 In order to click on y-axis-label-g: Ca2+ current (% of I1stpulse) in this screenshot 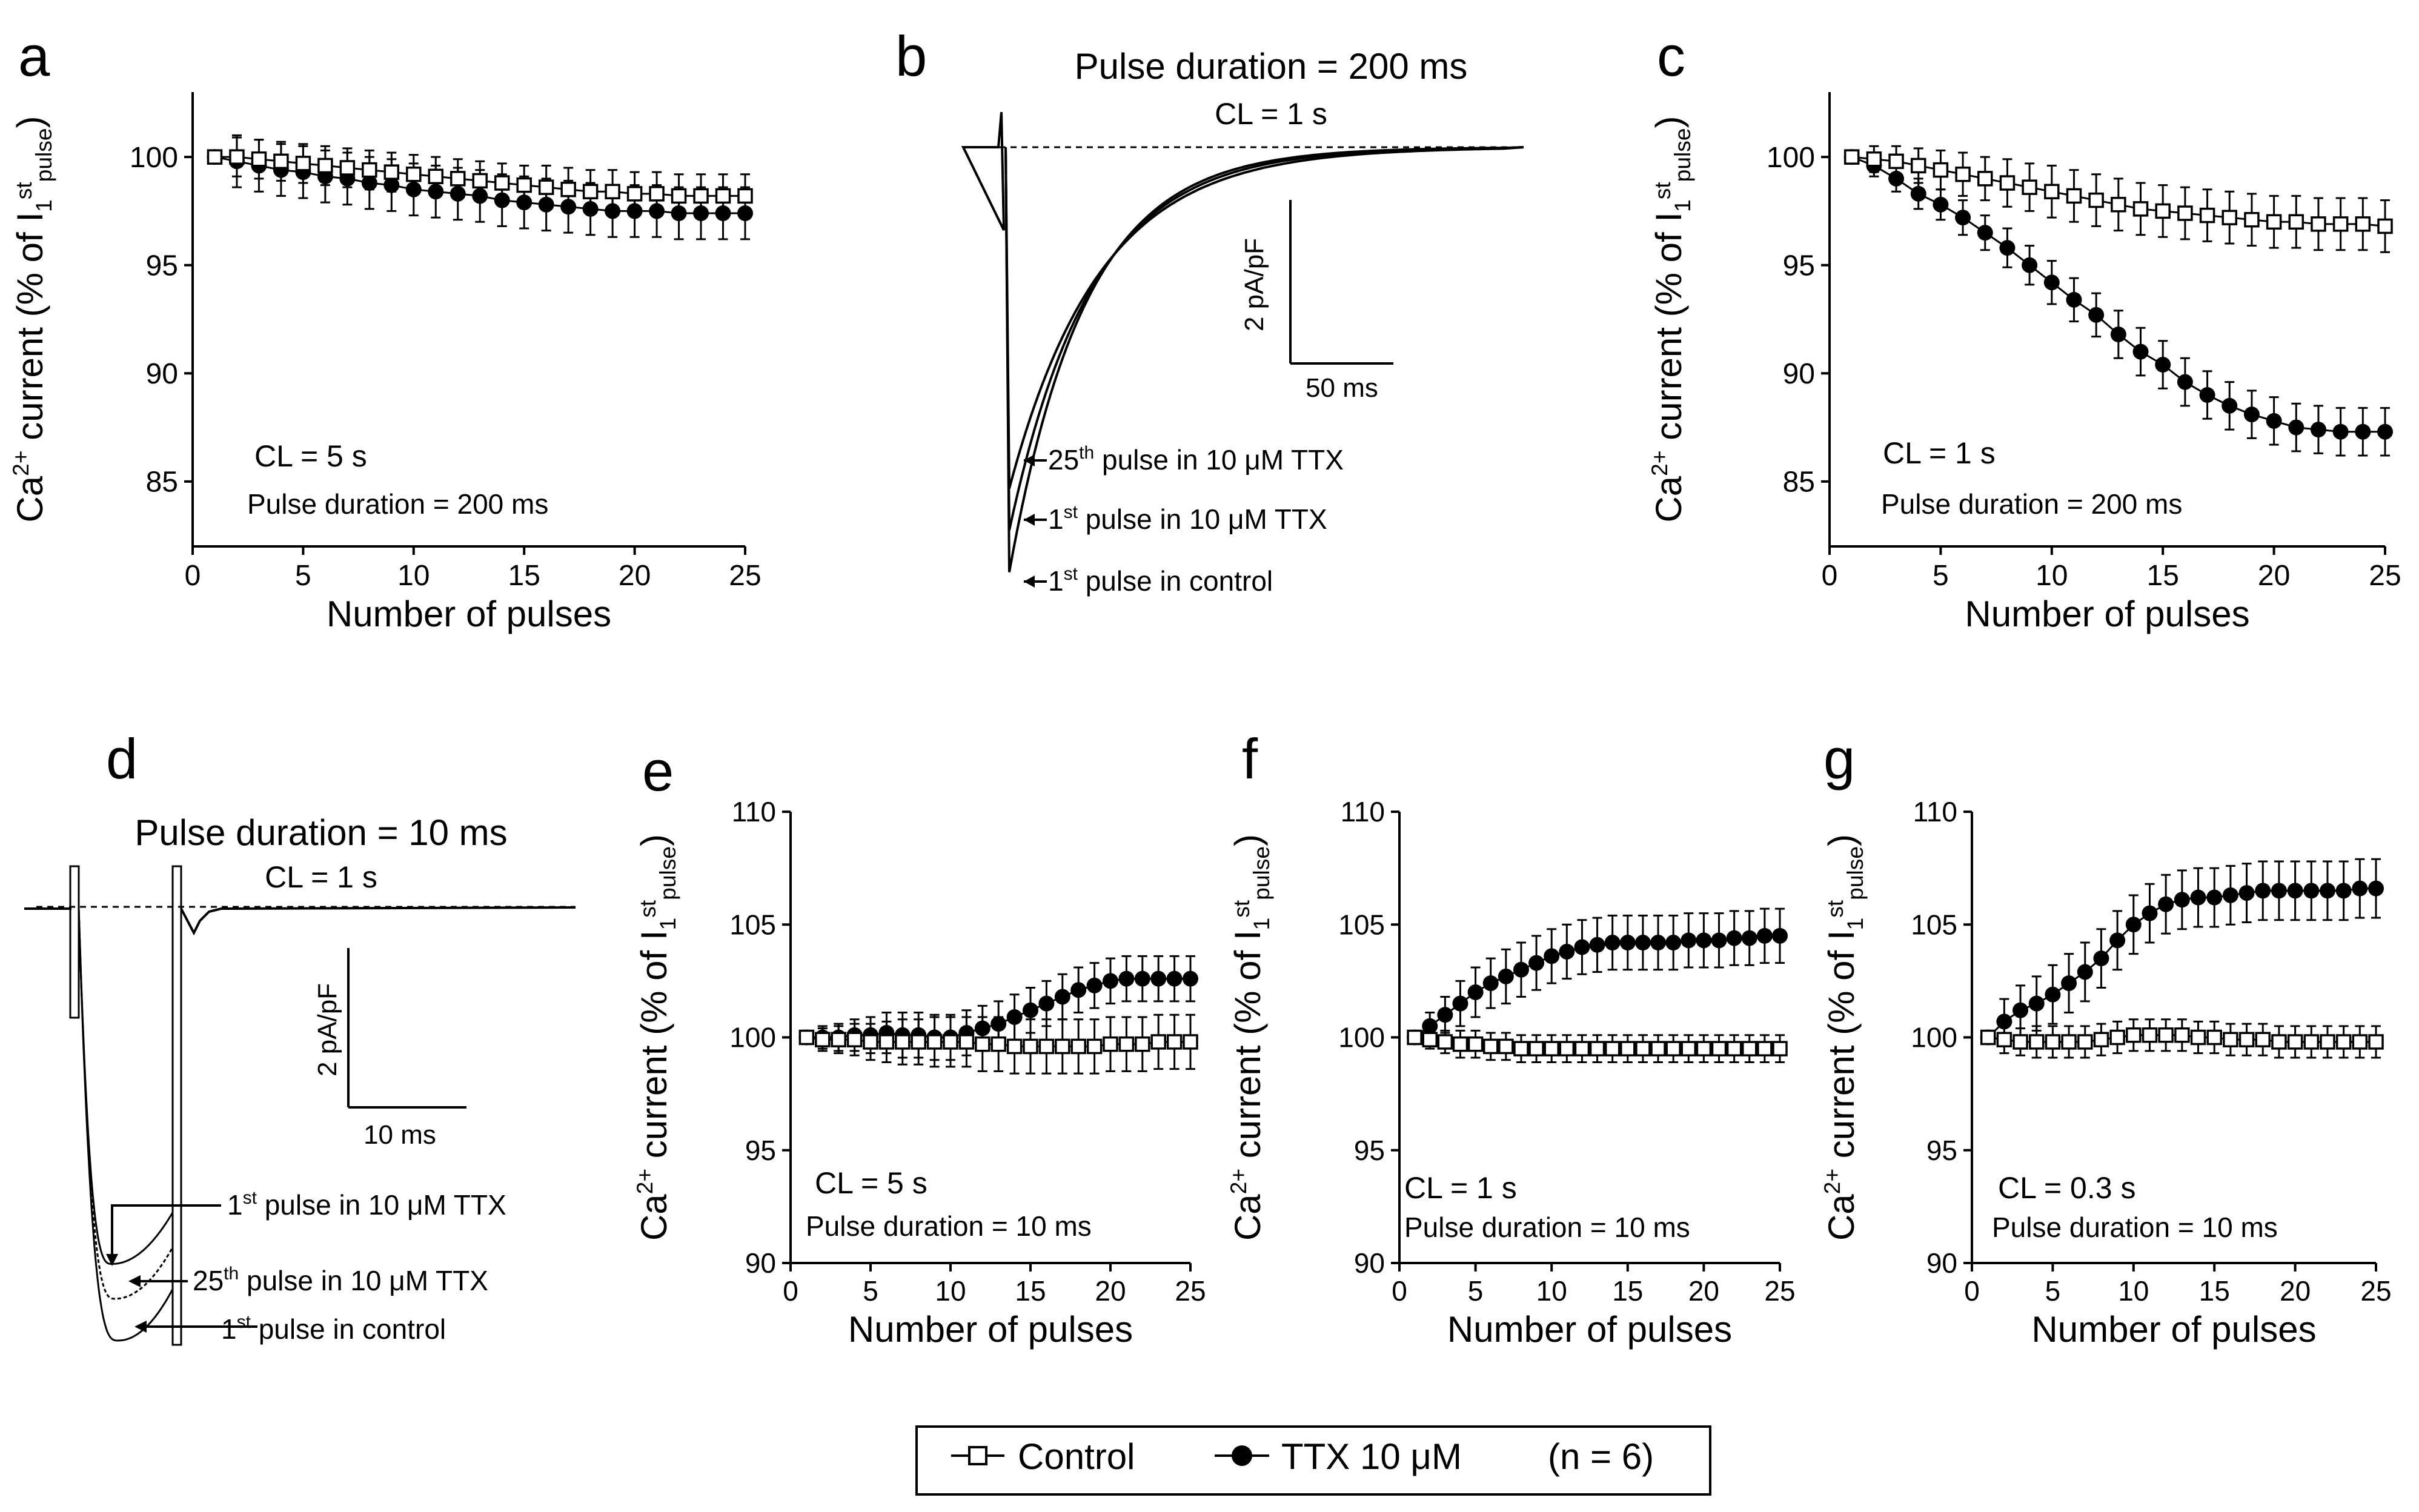, I will do `click(1843, 1037)`.